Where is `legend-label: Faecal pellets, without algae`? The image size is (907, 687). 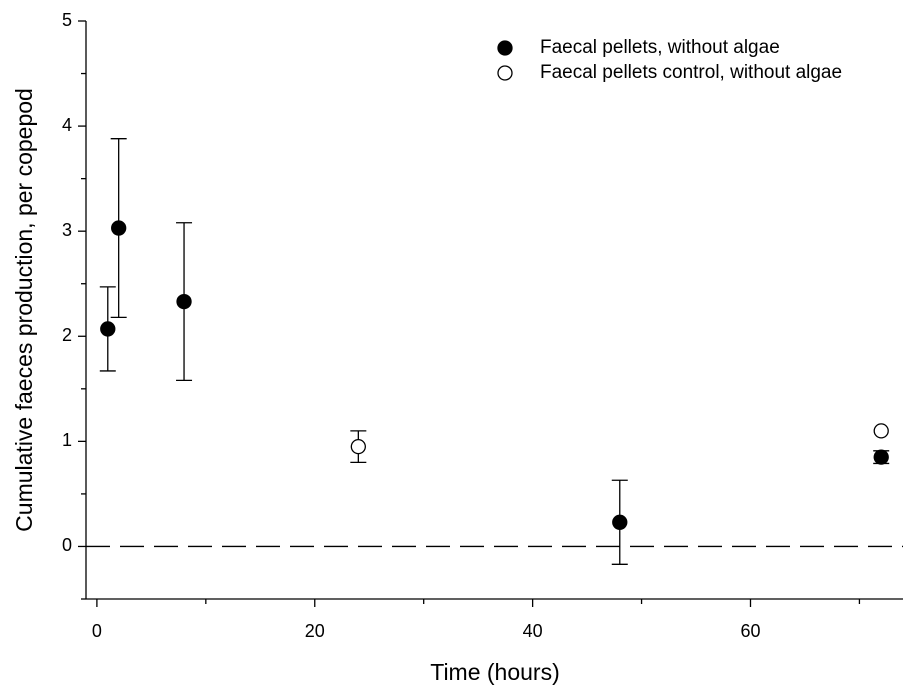
legend-label: Faecal pellets, without algae is located at coordinates (660, 47).